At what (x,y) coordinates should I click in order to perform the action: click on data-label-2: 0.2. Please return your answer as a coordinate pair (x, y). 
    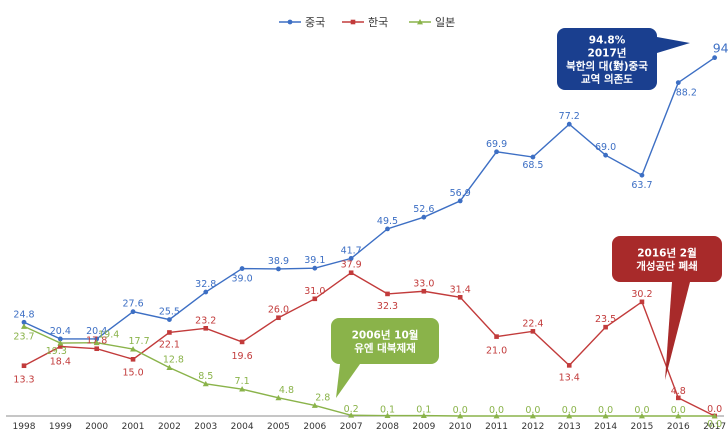
    Looking at the image, I should click on (351, 409).